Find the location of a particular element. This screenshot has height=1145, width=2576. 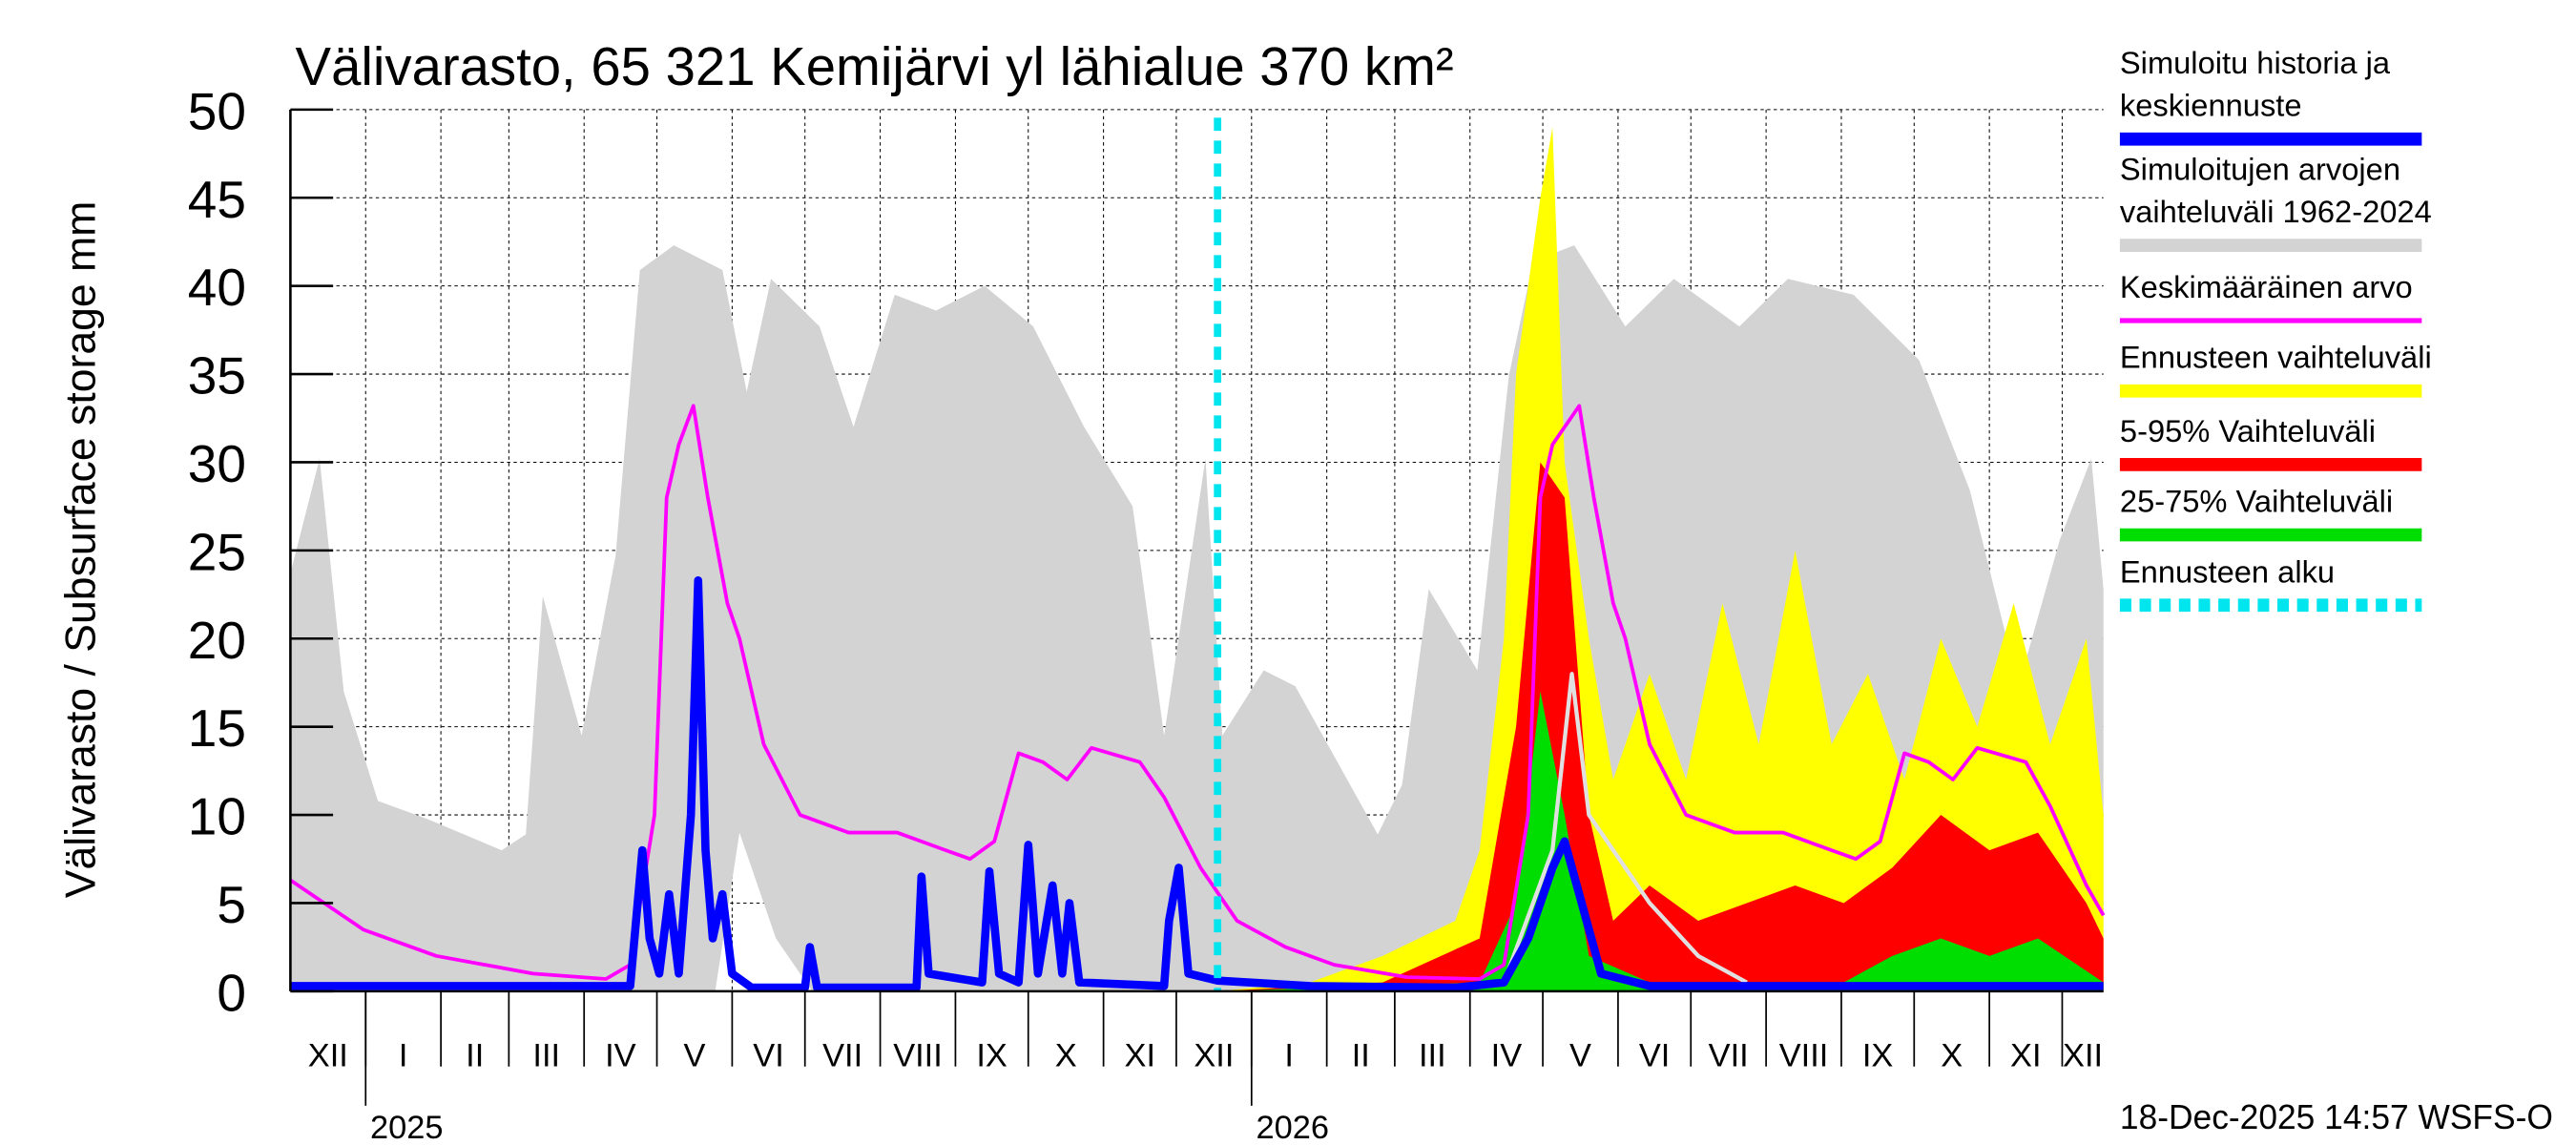

series-25-75-vaihteluv-li-area is located at coordinates (1660, 841).